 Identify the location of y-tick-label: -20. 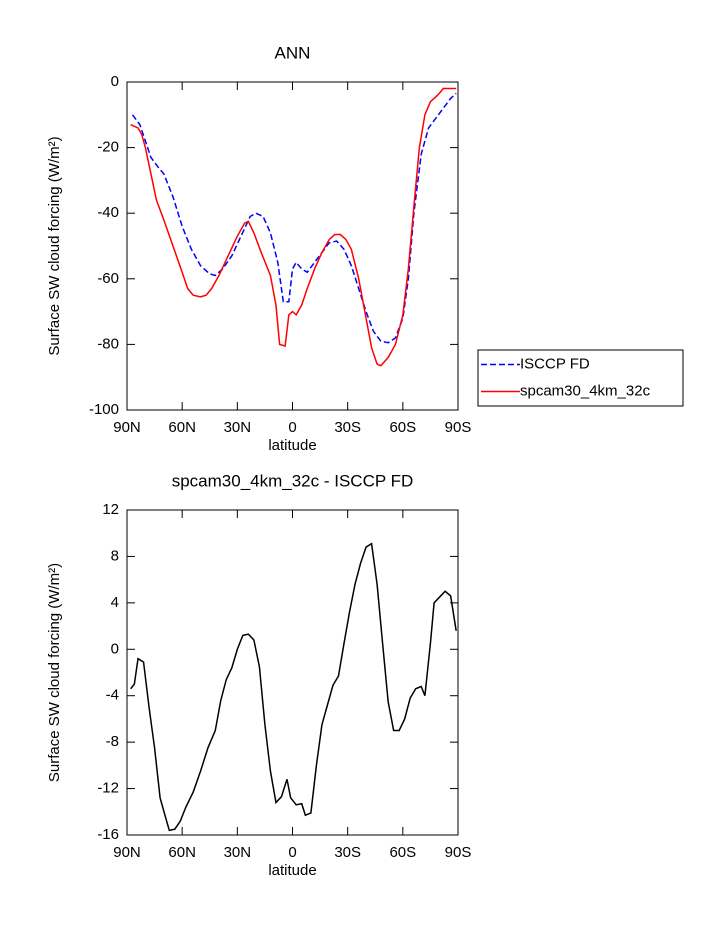
(108, 147).